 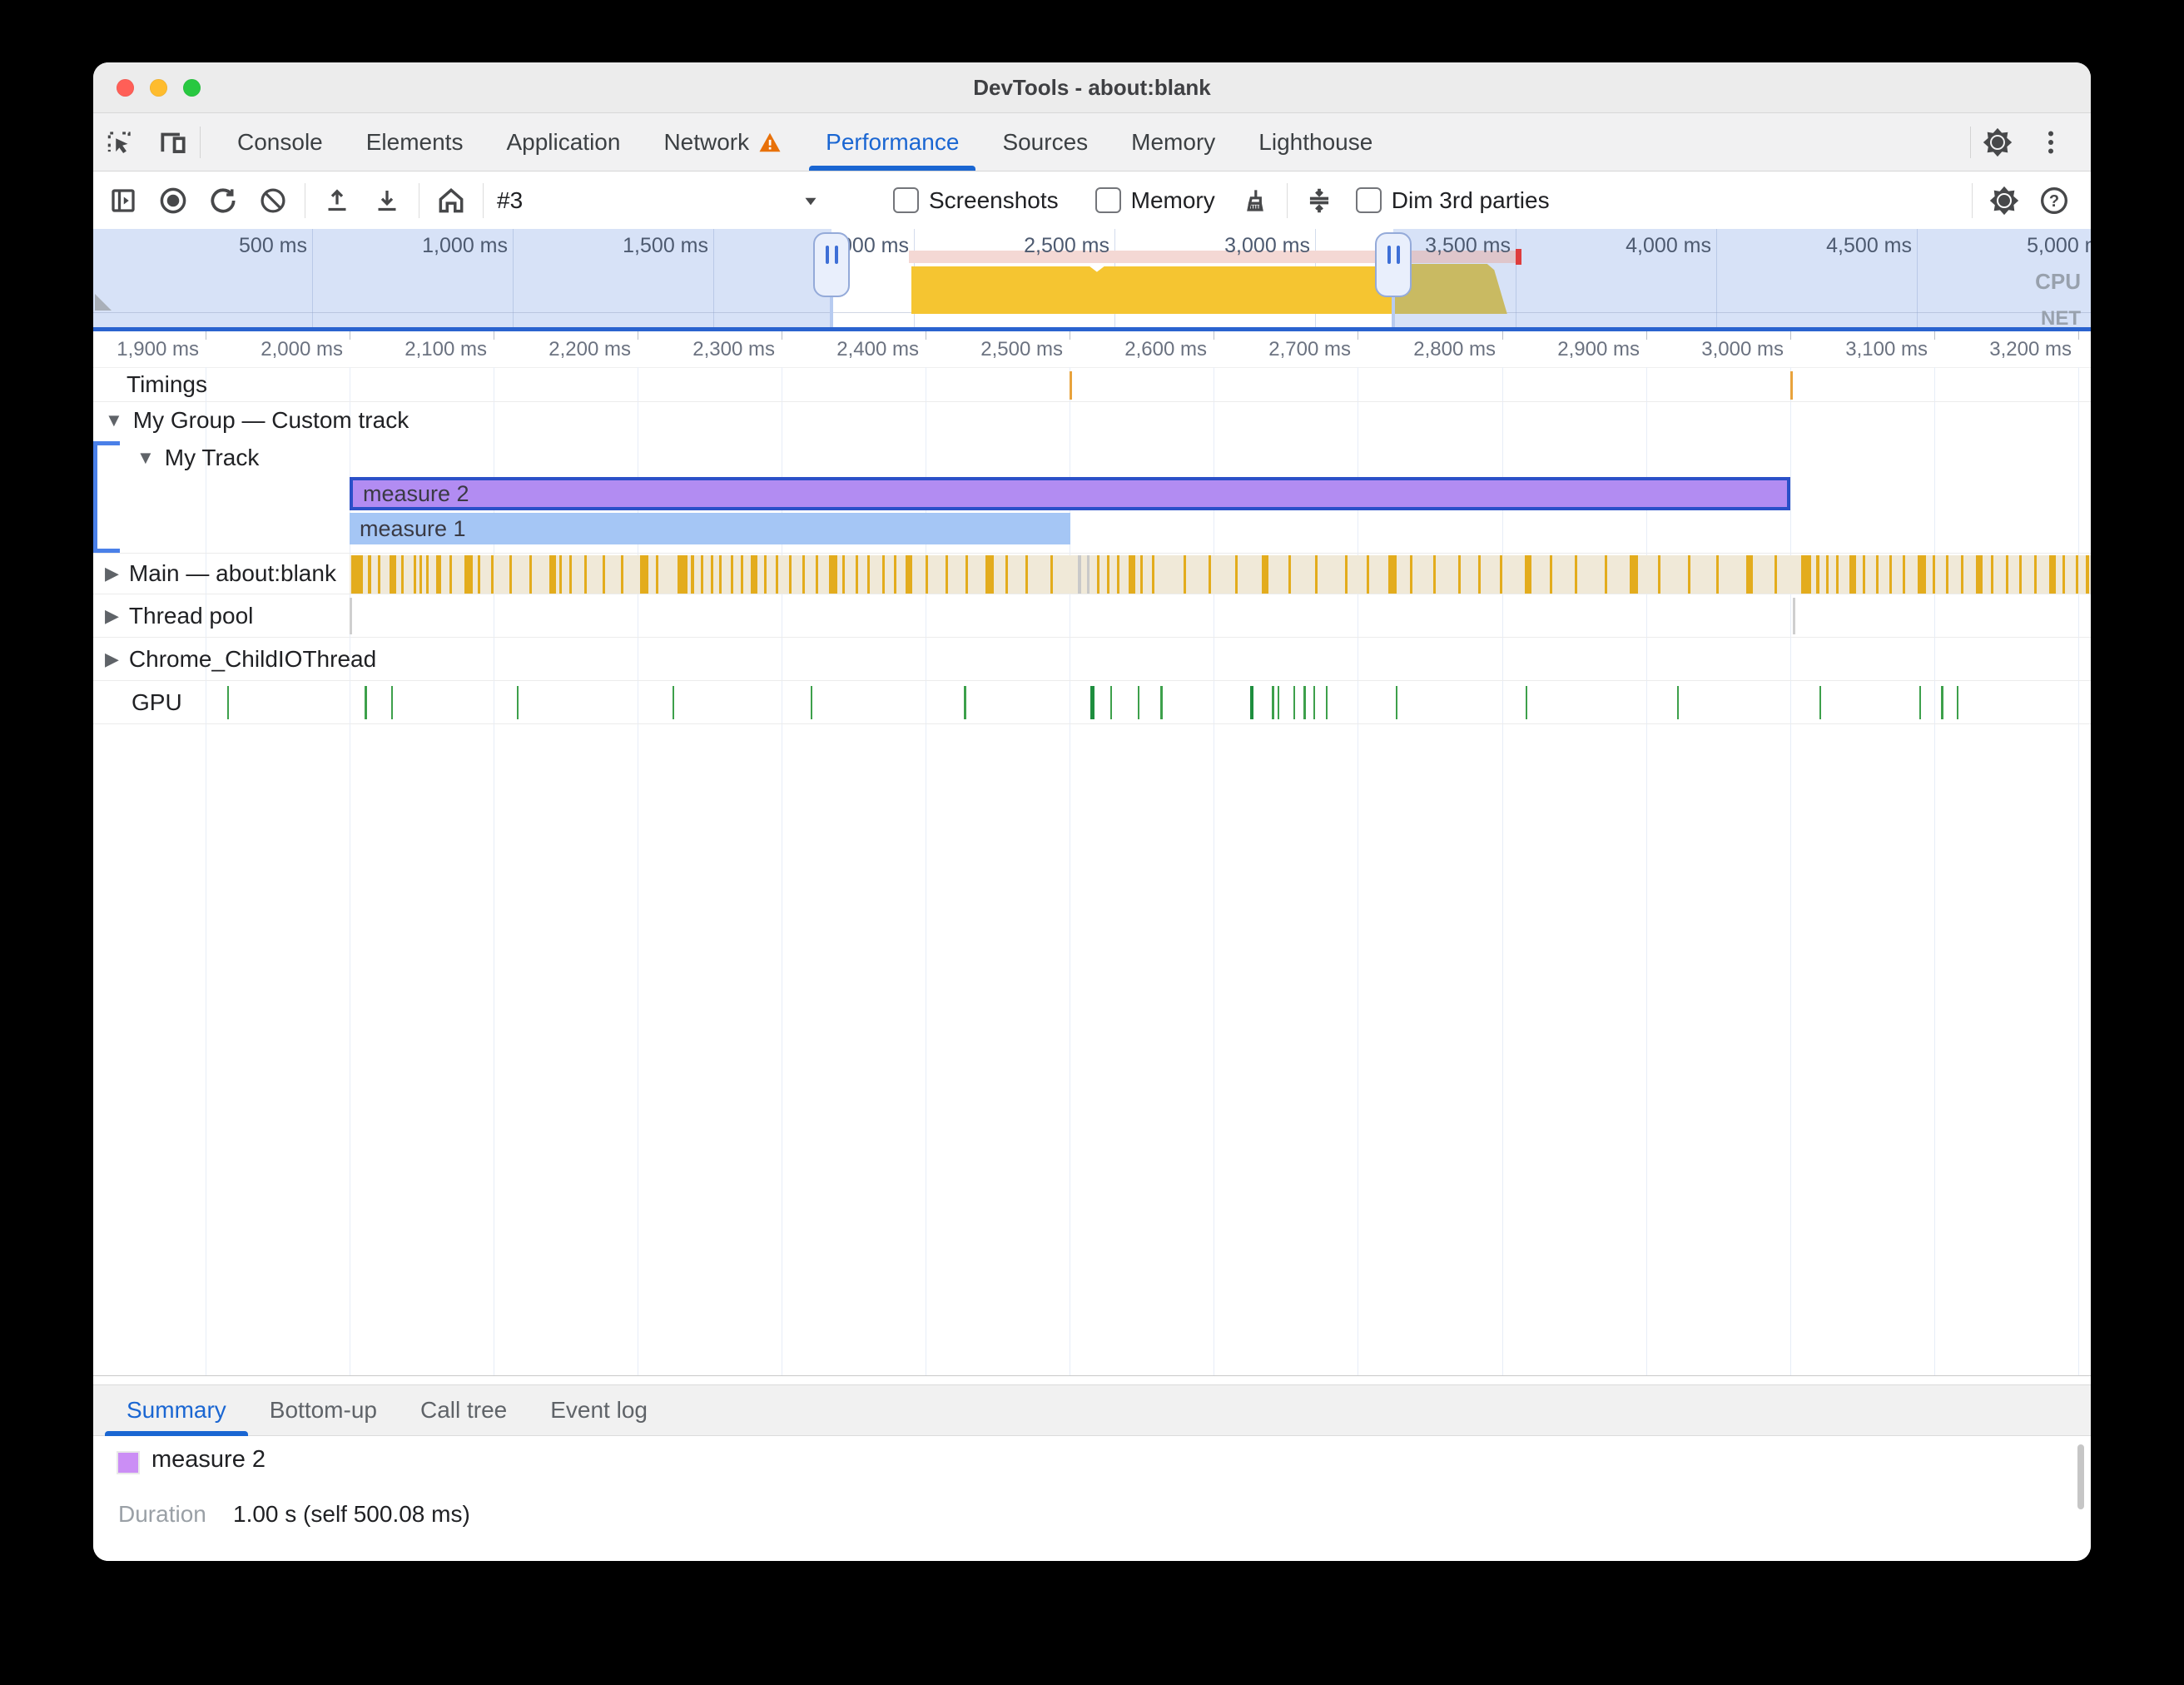 What do you see at coordinates (1092, 384) in the screenshot?
I see `track-row-timings: Timings` at bounding box center [1092, 384].